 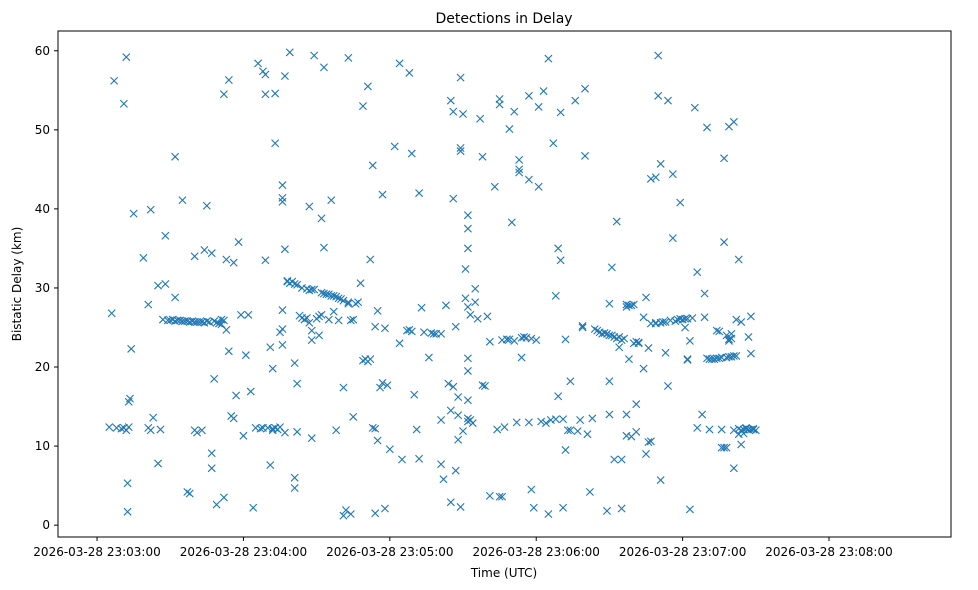 I want to click on x-tick-label: 2026-03-28 23:06:00, so click(x=535, y=552).